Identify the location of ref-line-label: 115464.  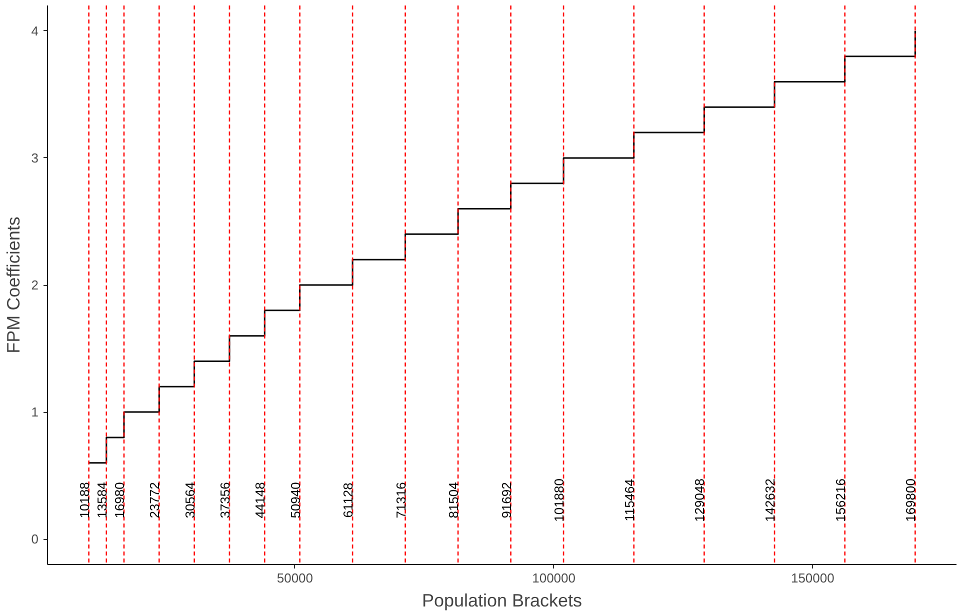
(629, 500).